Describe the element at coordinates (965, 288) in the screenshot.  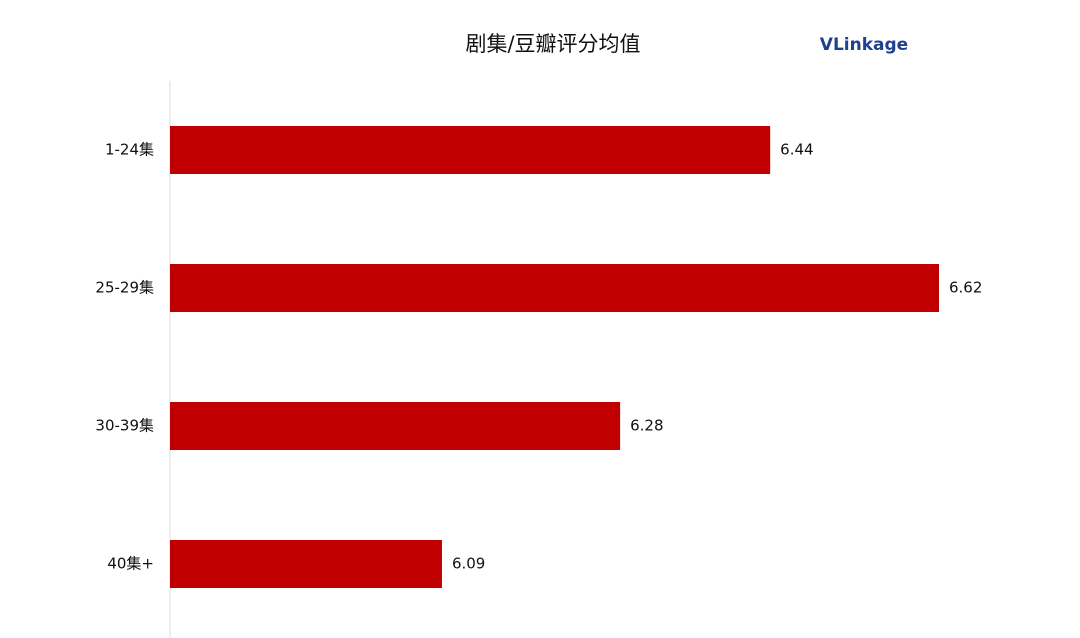
I see `value-label: 6.62` at that location.